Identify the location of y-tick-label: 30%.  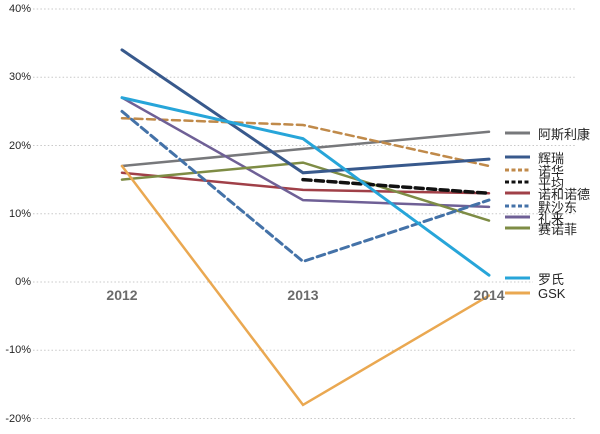
(19, 77).